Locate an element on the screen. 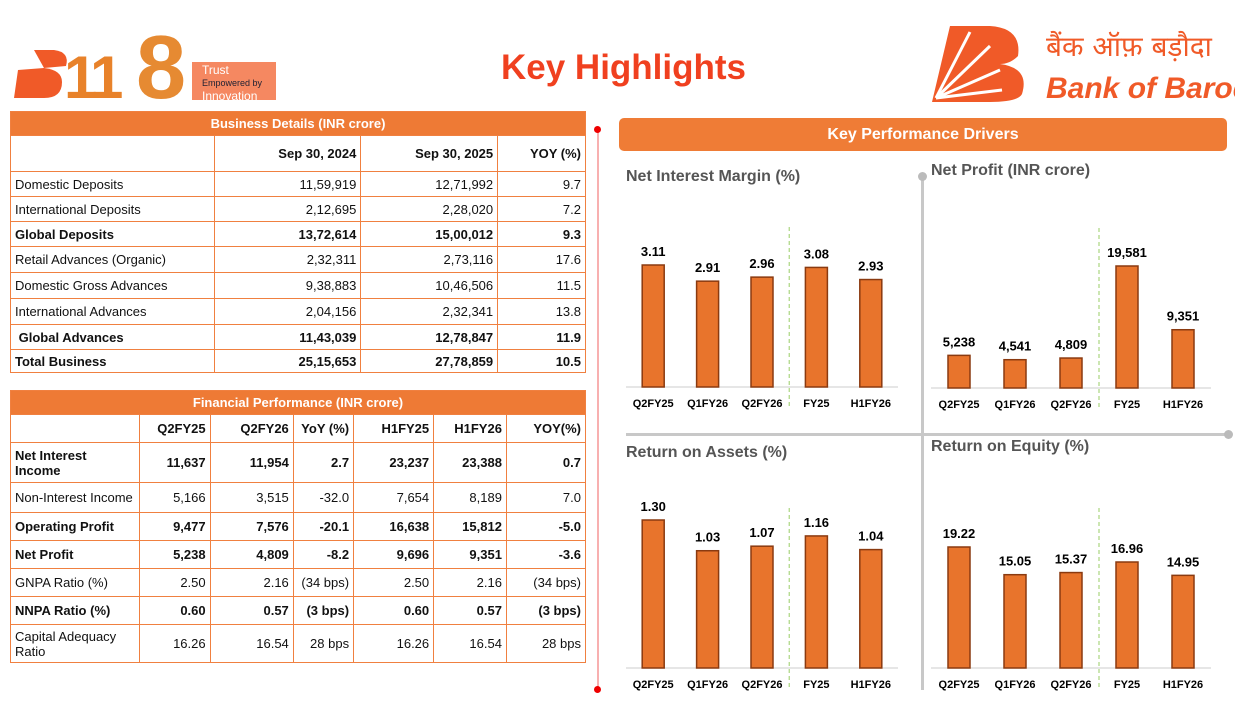  row-label: NNPA Ratio (%) is located at coordinates (75, 610).